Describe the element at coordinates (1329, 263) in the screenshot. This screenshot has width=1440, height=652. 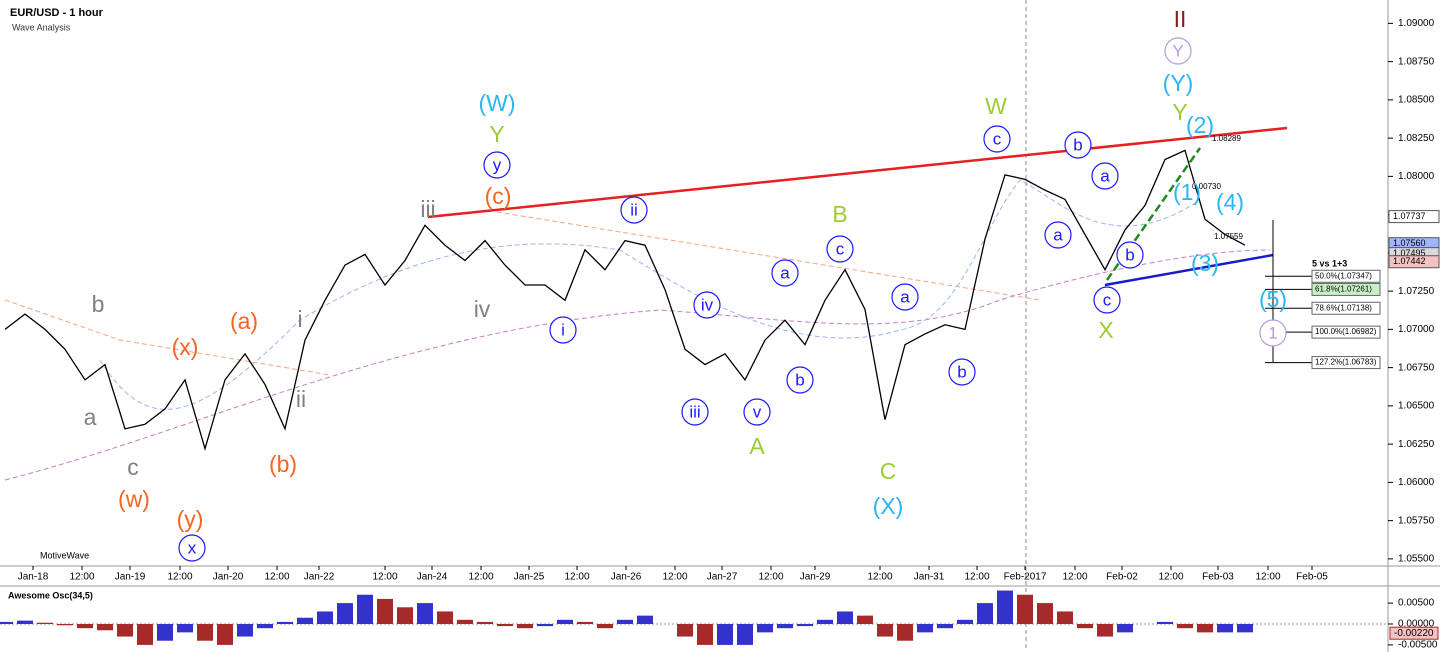
I see `fib-title: 5 vs 1+3` at that location.